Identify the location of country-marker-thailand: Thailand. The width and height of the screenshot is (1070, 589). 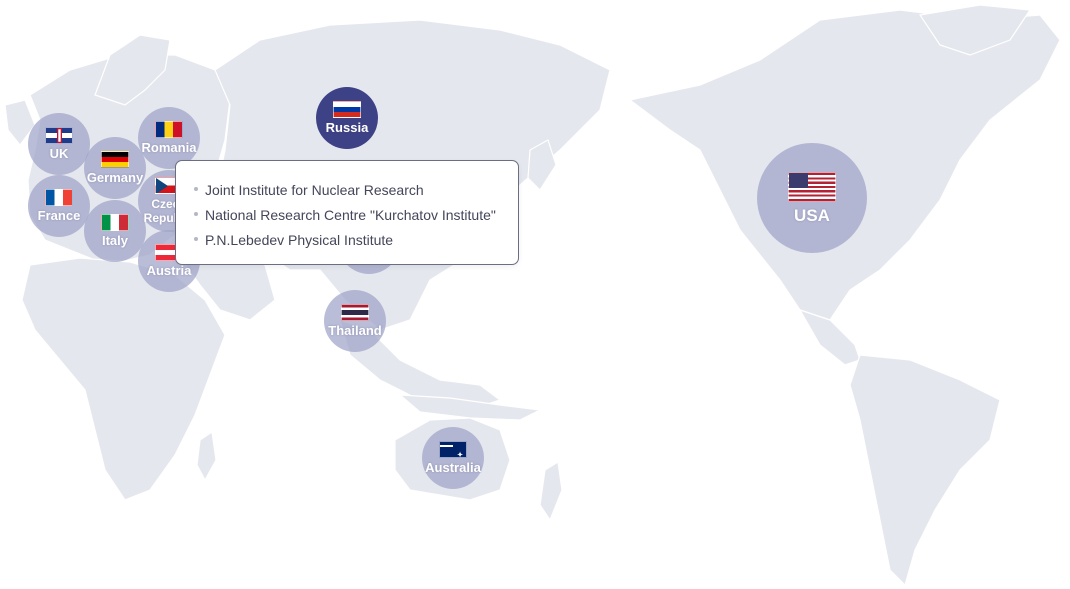
(355, 321).